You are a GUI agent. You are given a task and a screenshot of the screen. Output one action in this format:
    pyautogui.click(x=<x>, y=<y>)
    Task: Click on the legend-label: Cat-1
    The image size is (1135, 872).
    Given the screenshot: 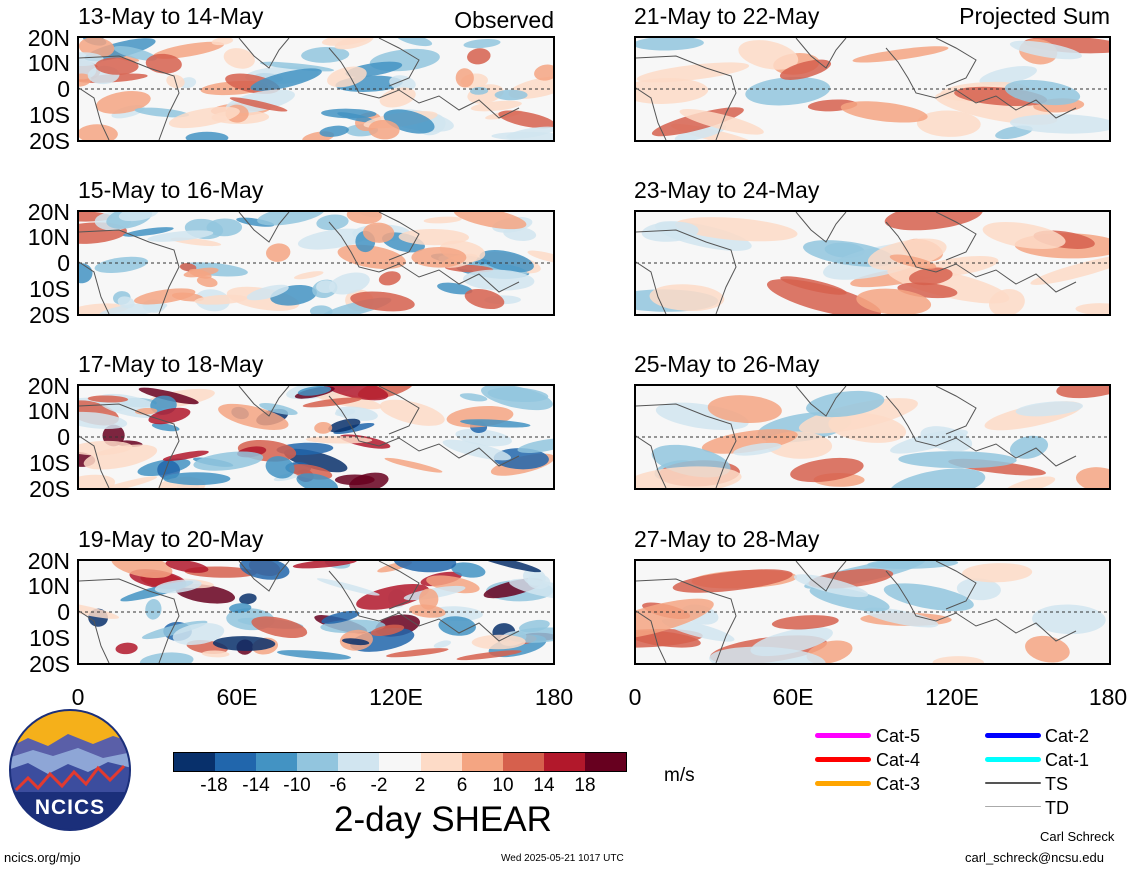 What is the action you would take?
    pyautogui.click(x=1067, y=760)
    